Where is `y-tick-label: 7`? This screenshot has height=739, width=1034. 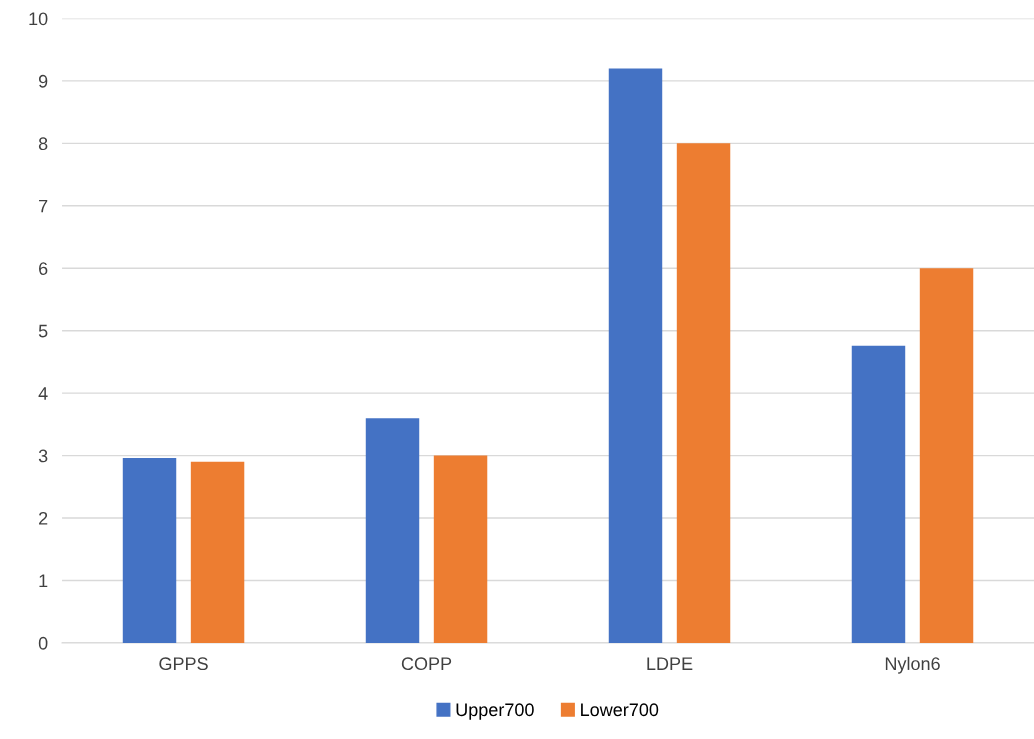
y-tick-label: 7 is located at coordinates (43, 206).